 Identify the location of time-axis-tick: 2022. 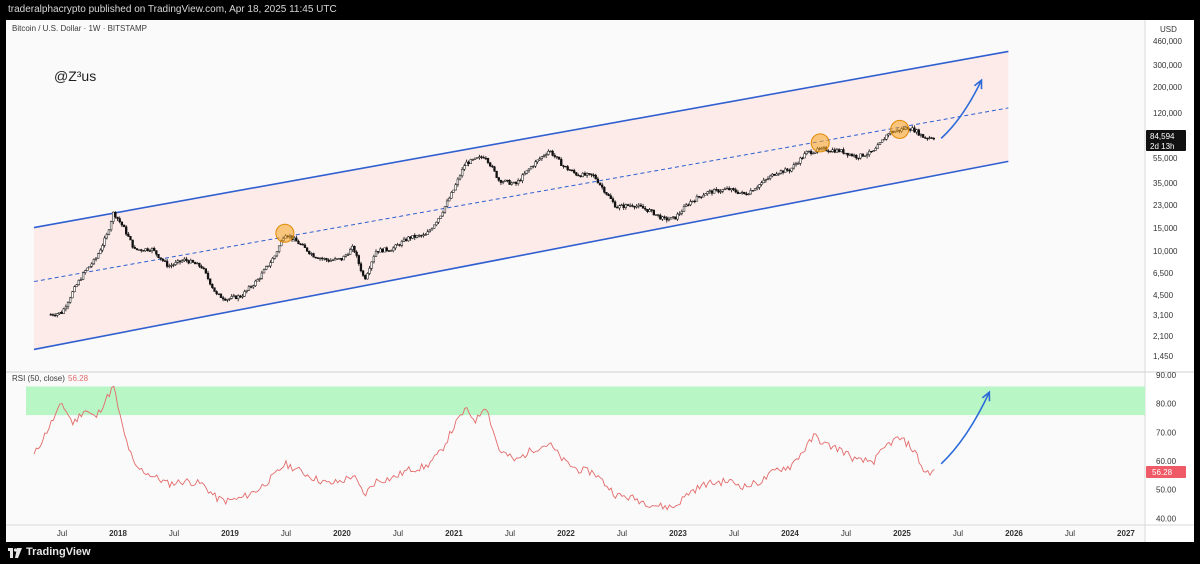
(566, 533).